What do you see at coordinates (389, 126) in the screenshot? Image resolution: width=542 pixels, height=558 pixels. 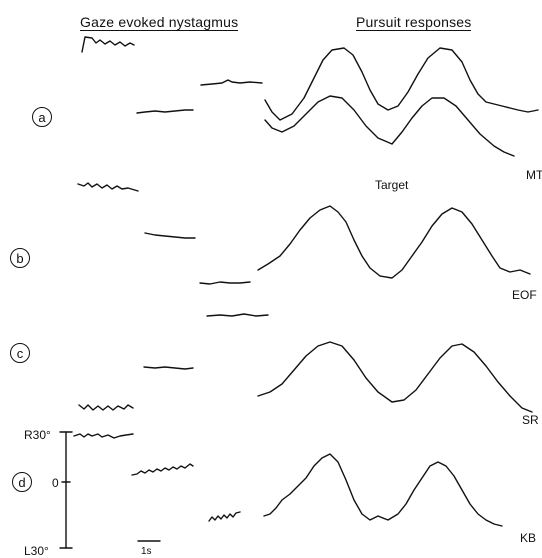 I see `trace-a-target` at bounding box center [389, 126].